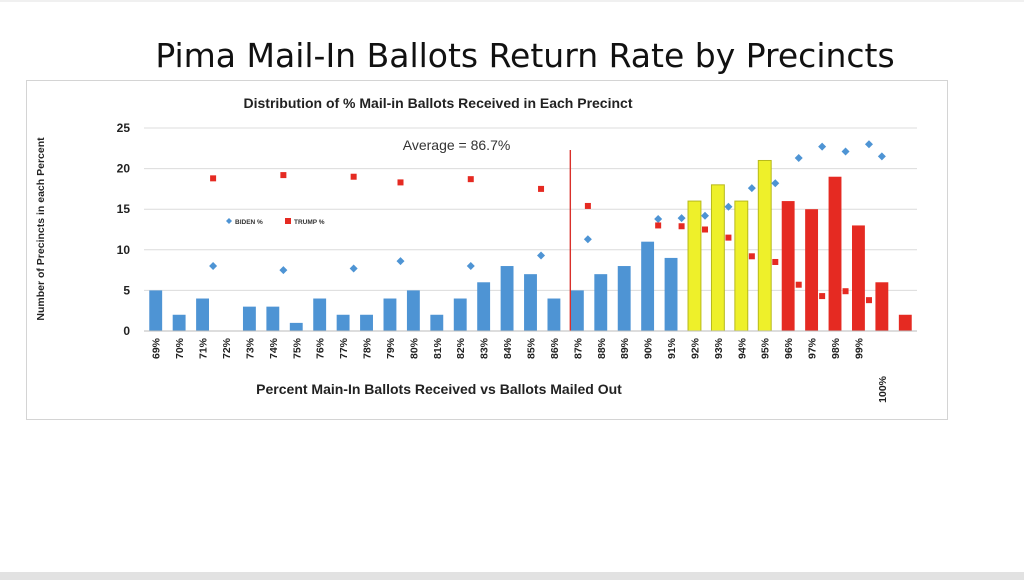  What do you see at coordinates (836, 348) in the screenshot?
I see `x-tick-label: 98%` at bounding box center [836, 348].